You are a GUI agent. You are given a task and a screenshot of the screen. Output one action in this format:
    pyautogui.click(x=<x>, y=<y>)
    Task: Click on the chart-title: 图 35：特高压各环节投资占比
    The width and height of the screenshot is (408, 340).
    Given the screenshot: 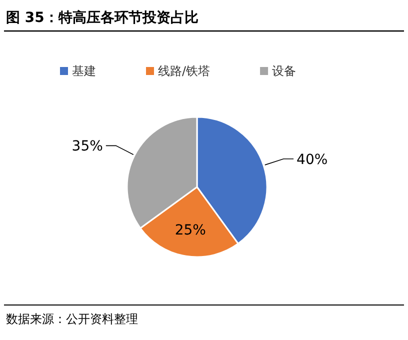 What is the action you would take?
    pyautogui.click(x=102, y=17)
    